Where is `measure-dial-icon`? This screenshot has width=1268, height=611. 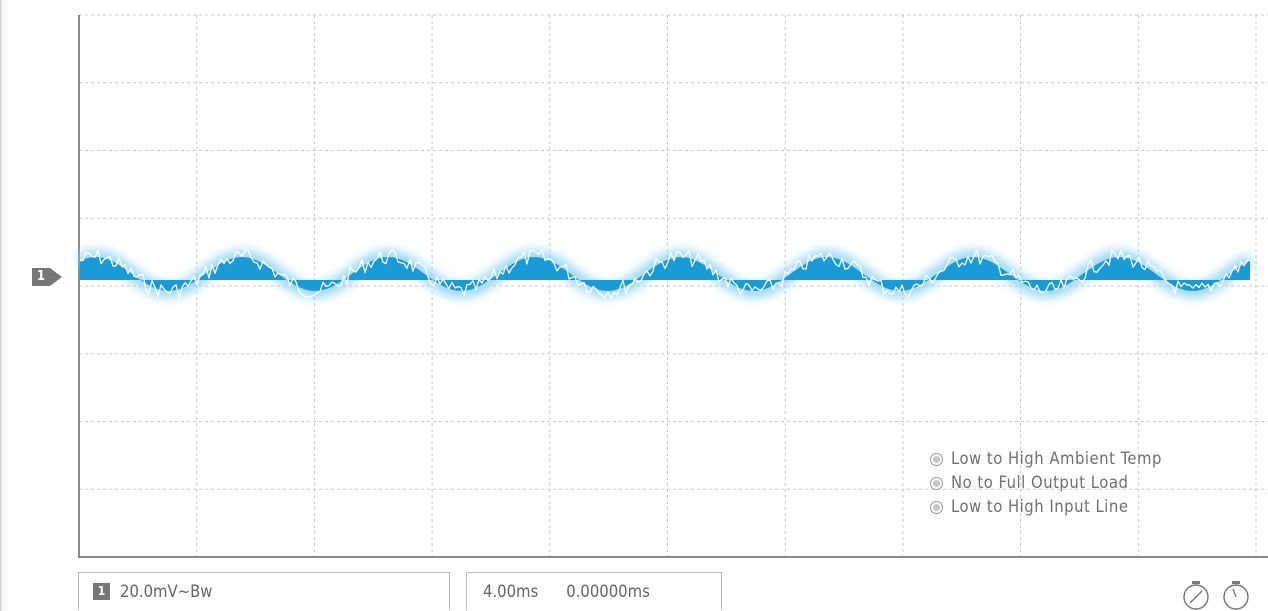 measure-dial-icon is located at coordinates (1196, 595).